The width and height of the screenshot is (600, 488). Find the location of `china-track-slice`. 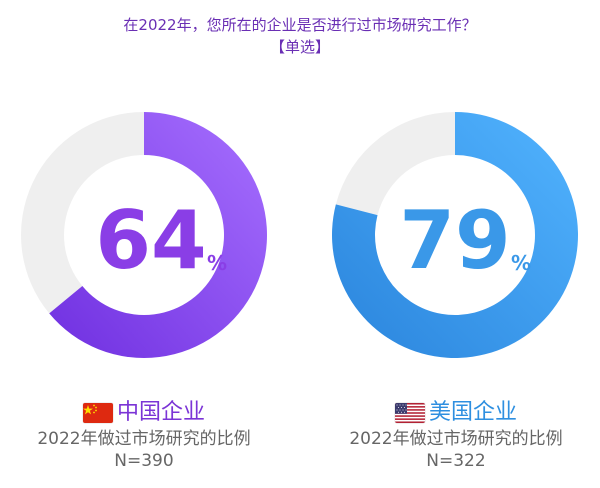

china-track-slice is located at coordinates (82, 213).